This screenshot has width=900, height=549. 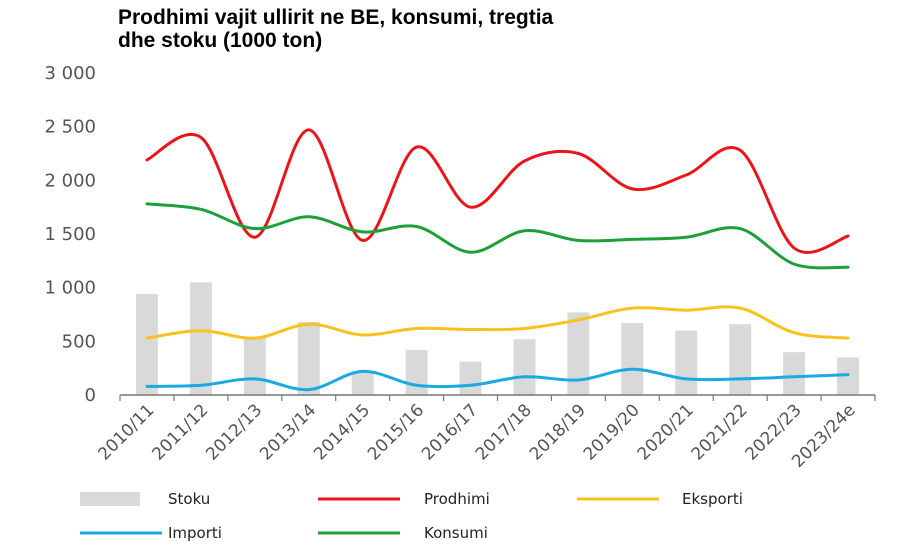 I want to click on x-tick-label: 2019/20, so click(x=612, y=432).